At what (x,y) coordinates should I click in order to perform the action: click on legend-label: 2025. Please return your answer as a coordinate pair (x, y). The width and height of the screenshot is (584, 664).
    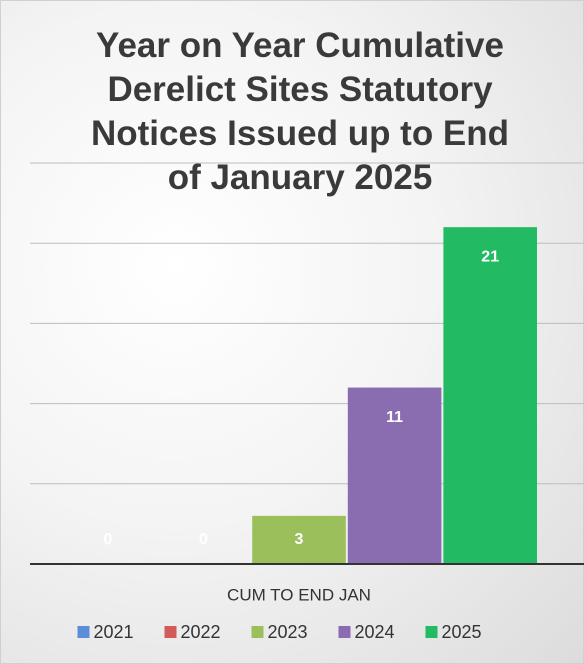
    Looking at the image, I should click on (462, 632).